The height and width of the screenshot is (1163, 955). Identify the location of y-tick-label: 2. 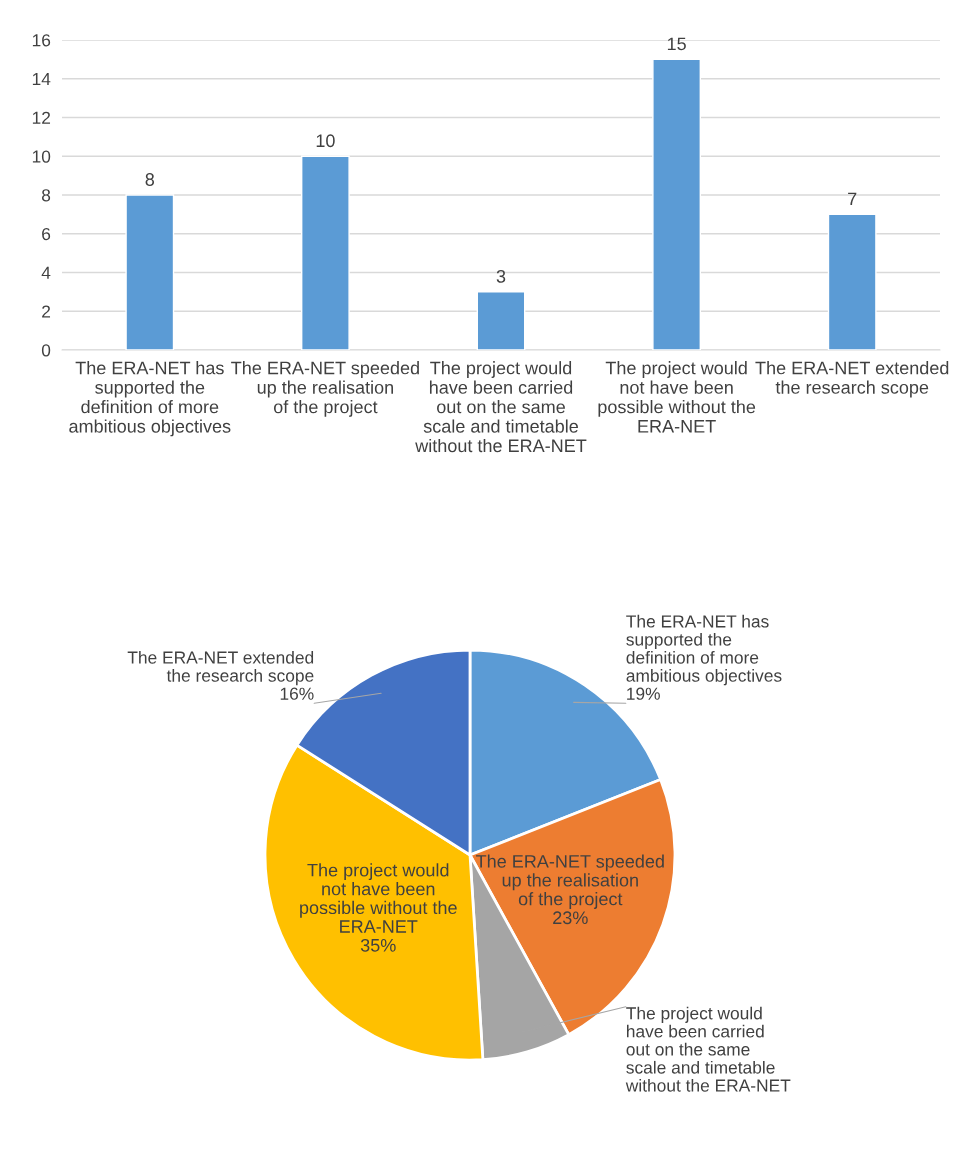
(46, 311).